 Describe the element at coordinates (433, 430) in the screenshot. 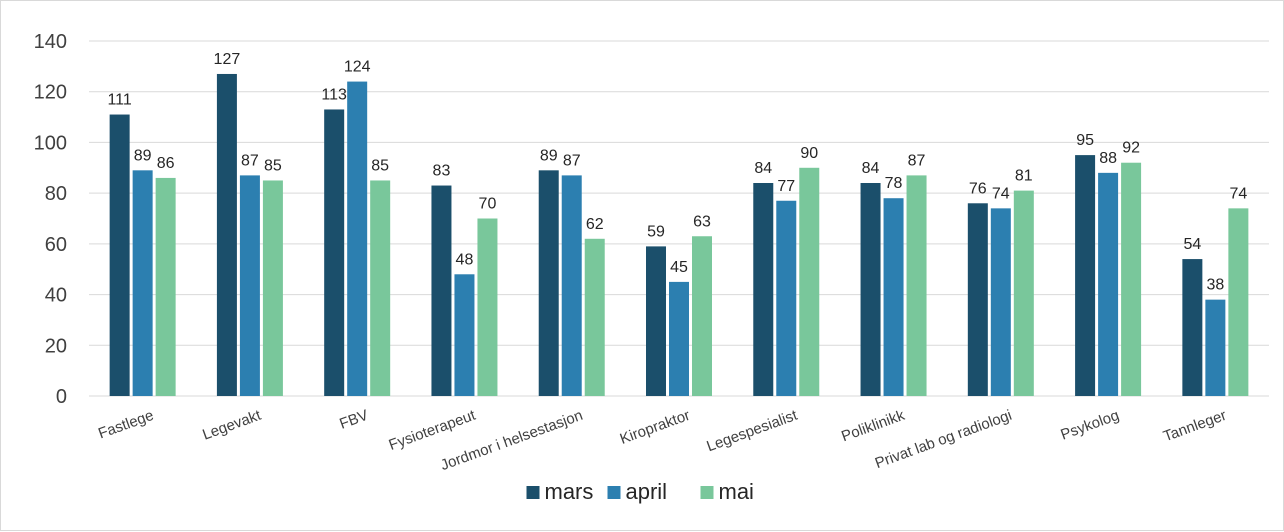

I see `x-tick-label: Fysioterapeut` at that location.